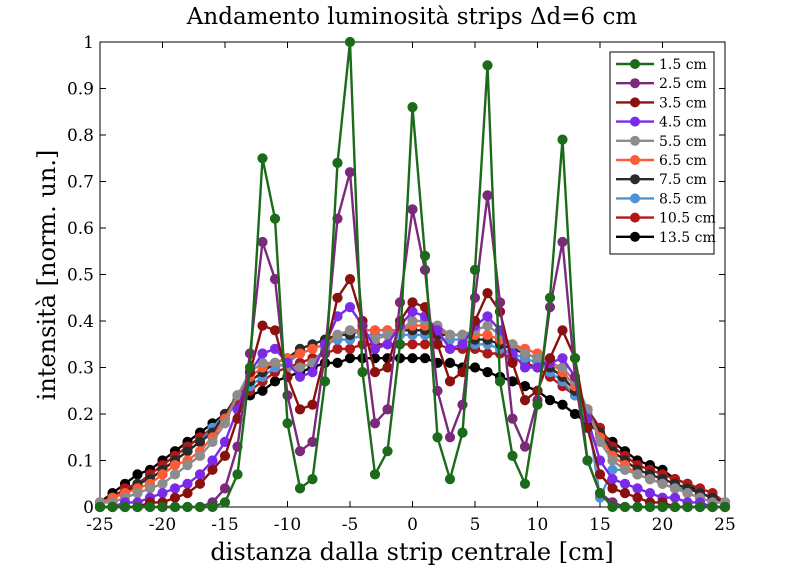  What do you see at coordinates (666, 219) in the screenshot?
I see `legend-entry: 10.5 cm` at bounding box center [666, 219].